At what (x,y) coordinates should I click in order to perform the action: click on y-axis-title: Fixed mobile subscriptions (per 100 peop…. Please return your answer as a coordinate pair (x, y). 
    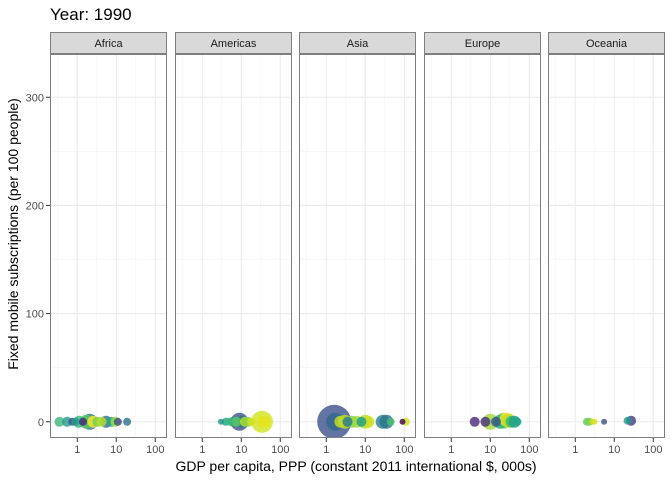
    Looking at the image, I should click on (13, 234).